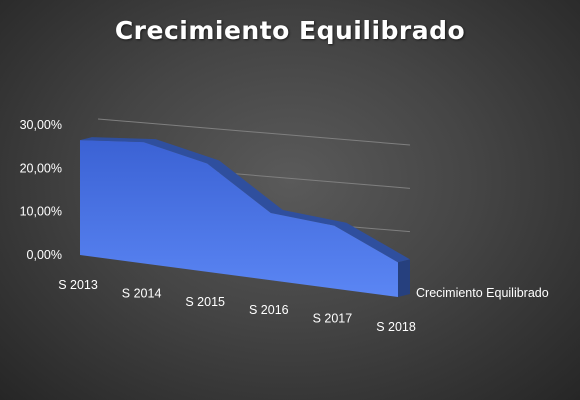  I want to click on series-label: Crecimiento Equilibrado, so click(482, 293).